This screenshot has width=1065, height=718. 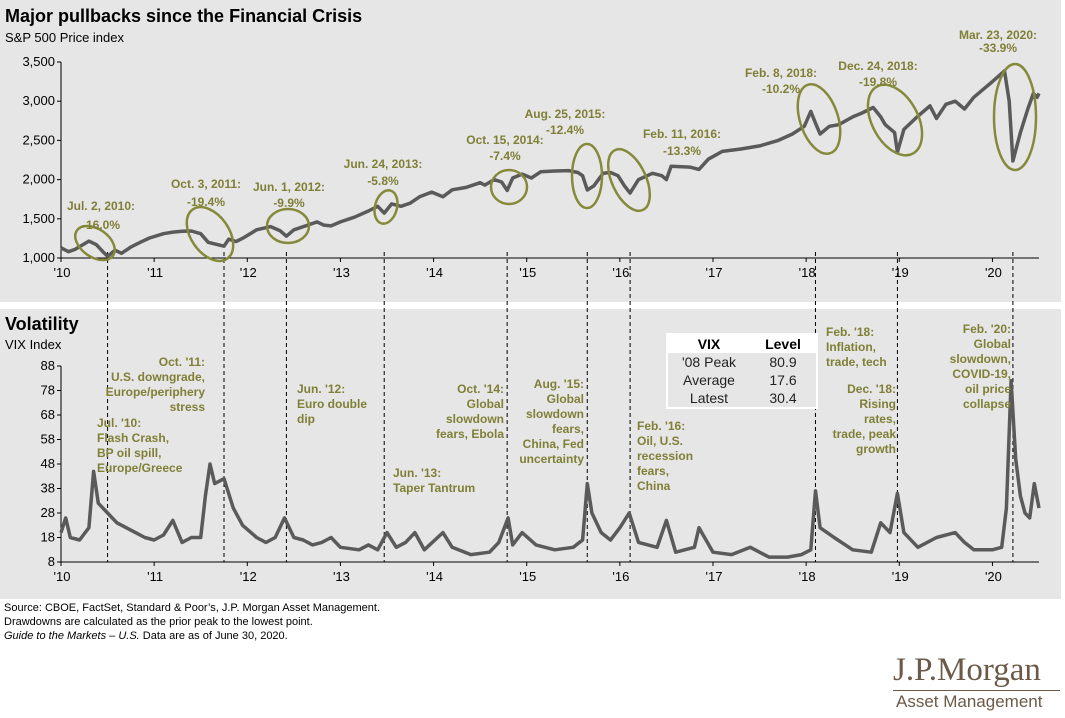 What do you see at coordinates (980, 359) in the screenshot?
I see `vix-event-label: slowdown,` at bounding box center [980, 359].